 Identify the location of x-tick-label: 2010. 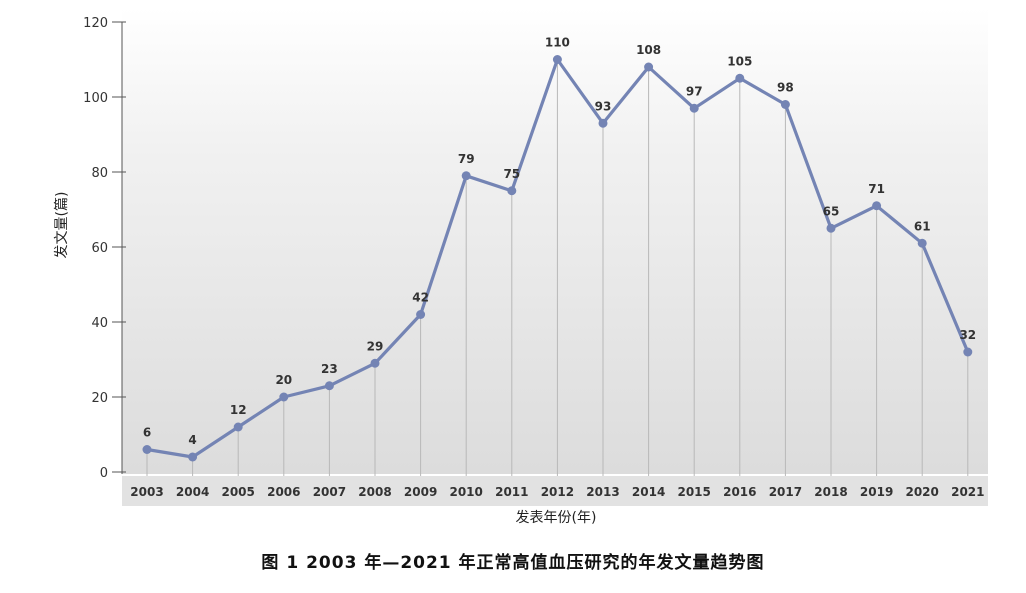
(465, 492).